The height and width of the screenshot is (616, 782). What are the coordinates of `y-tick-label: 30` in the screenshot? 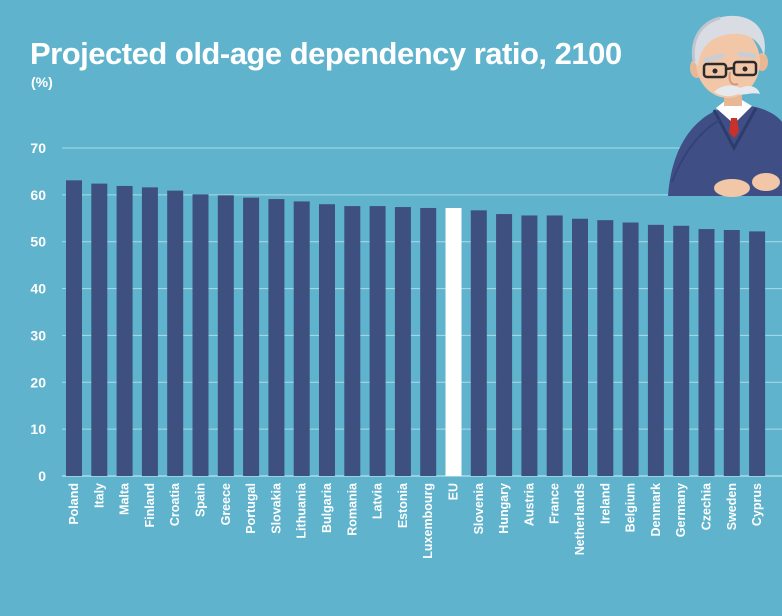 It's located at (38, 335).